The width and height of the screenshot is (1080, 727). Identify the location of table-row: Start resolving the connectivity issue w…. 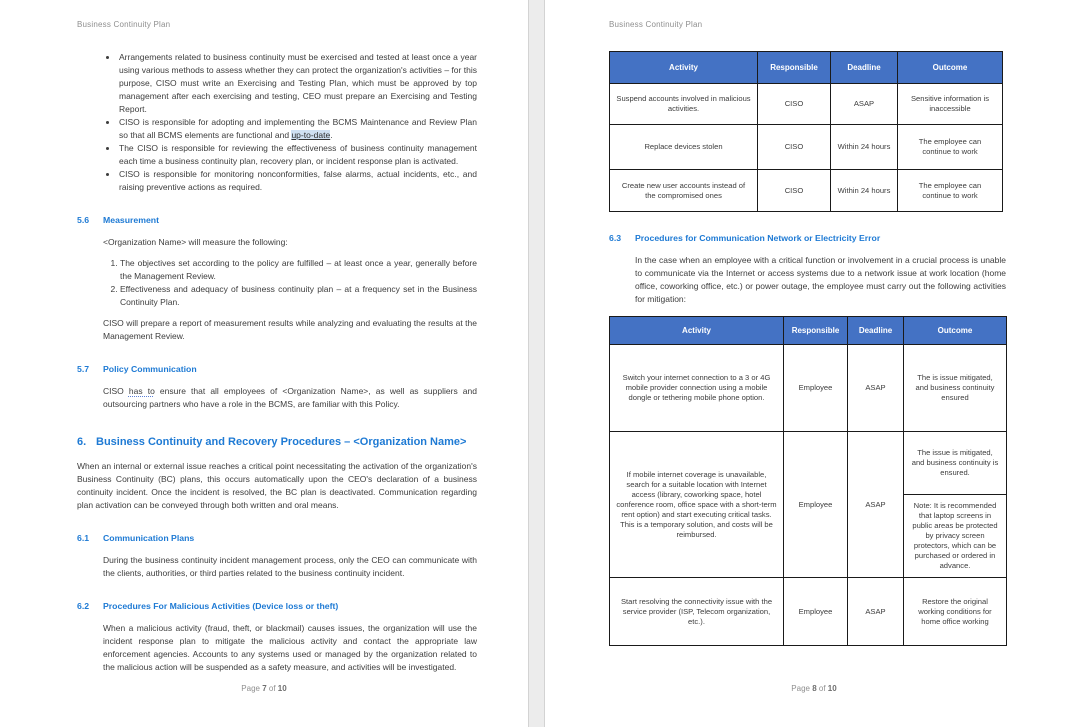
(808, 611).